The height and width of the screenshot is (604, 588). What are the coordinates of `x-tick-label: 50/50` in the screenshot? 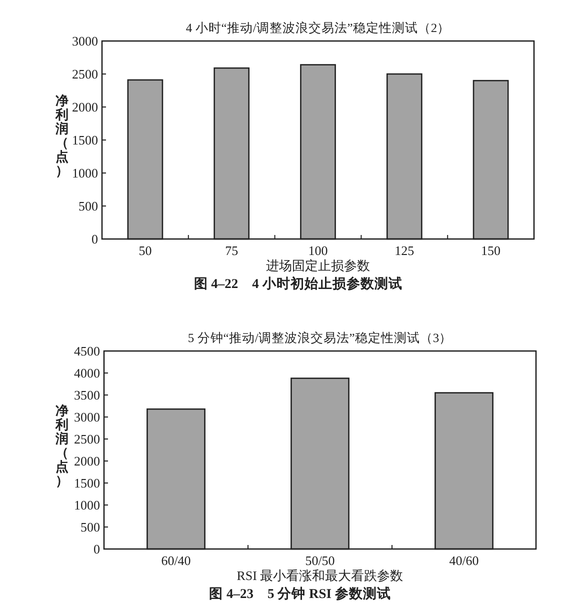 It's located at (320, 560).